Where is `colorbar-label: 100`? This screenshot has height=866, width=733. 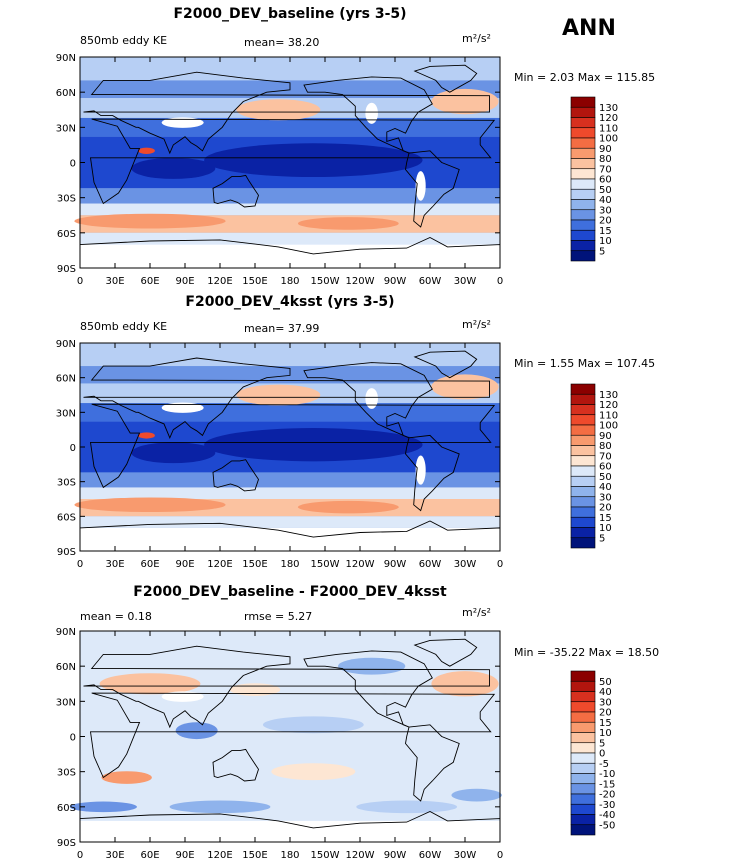 colorbar-label: 100 is located at coordinates (608, 426).